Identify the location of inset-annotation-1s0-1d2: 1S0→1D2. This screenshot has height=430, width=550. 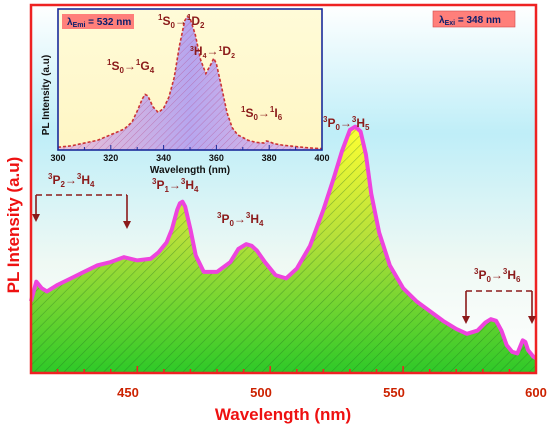
(181, 21).